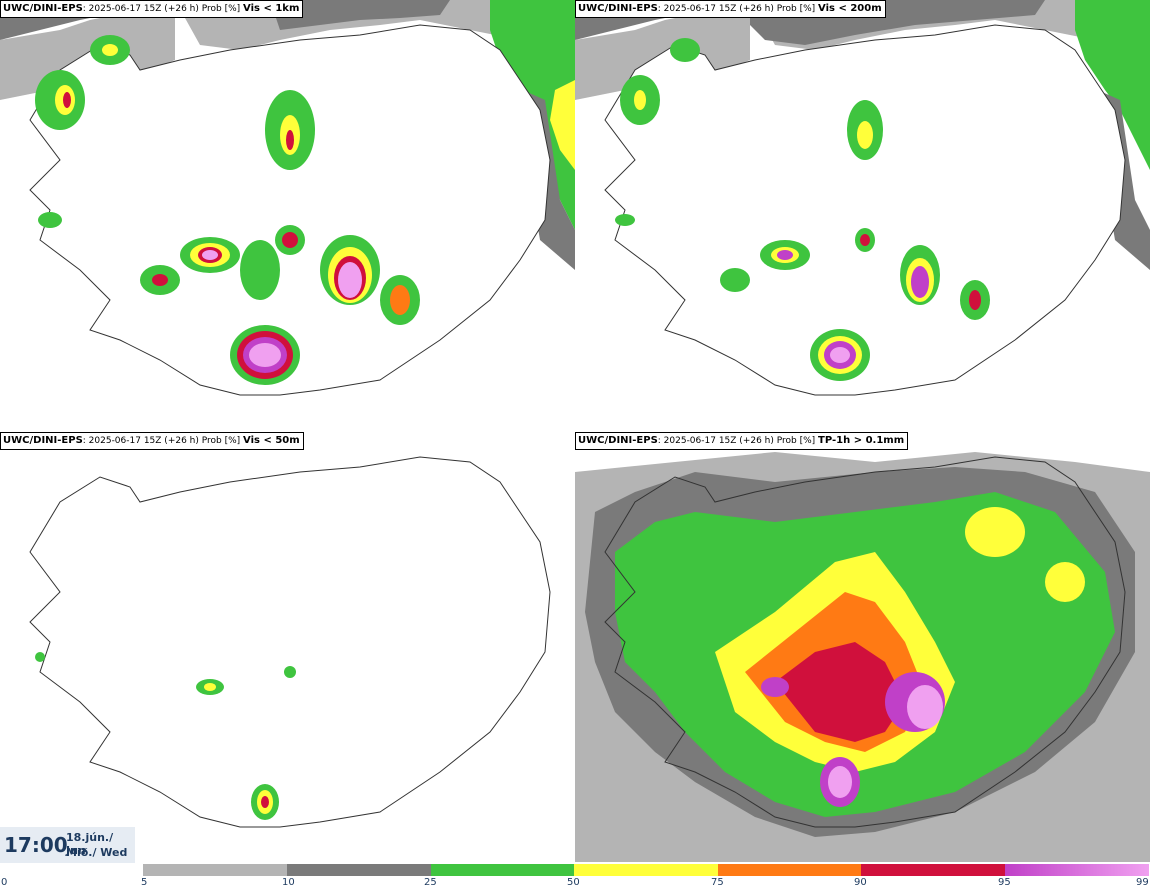  I want to click on variable-name: TP-1h > 0.1mm, so click(861, 440).